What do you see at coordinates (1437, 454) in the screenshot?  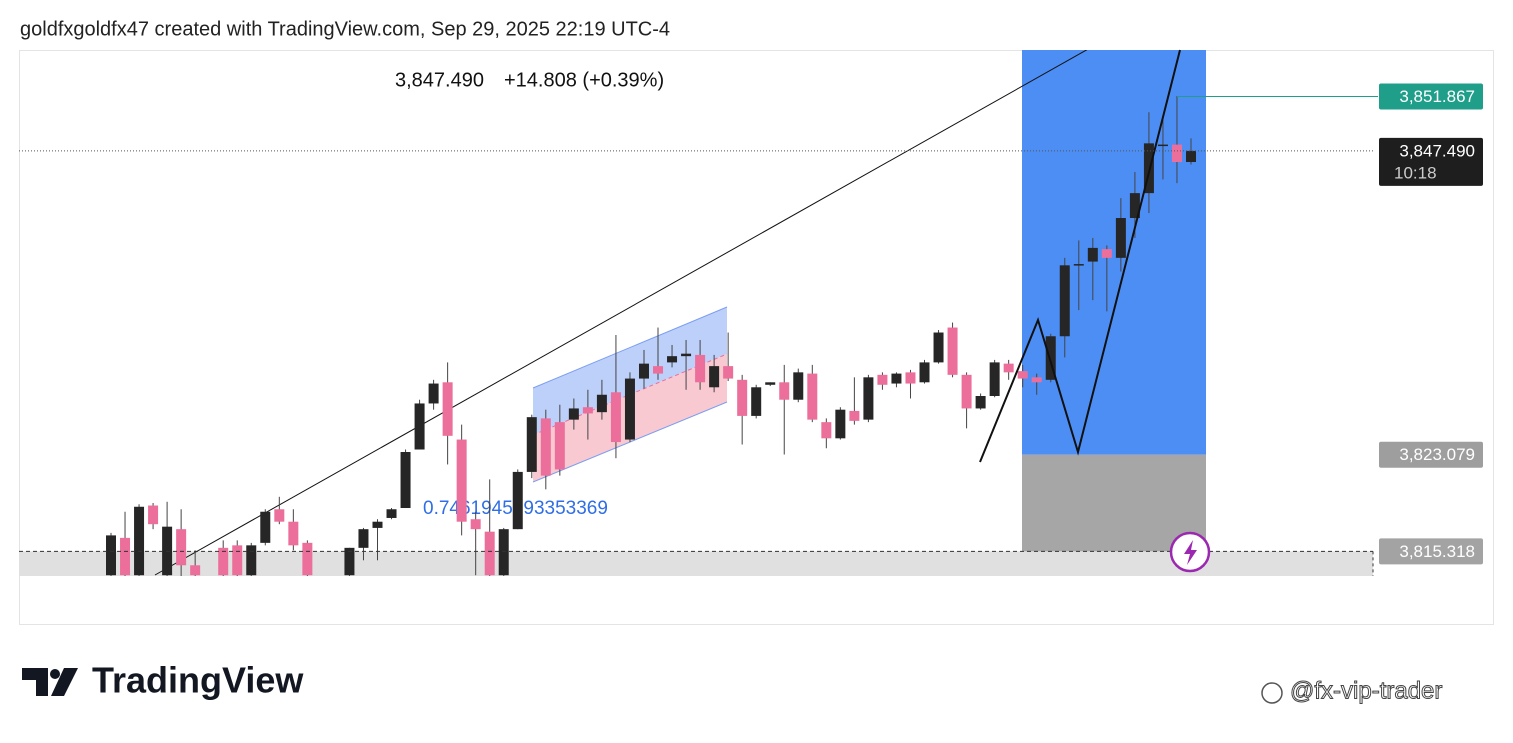 I see `price-label: 3,823.079` at bounding box center [1437, 454].